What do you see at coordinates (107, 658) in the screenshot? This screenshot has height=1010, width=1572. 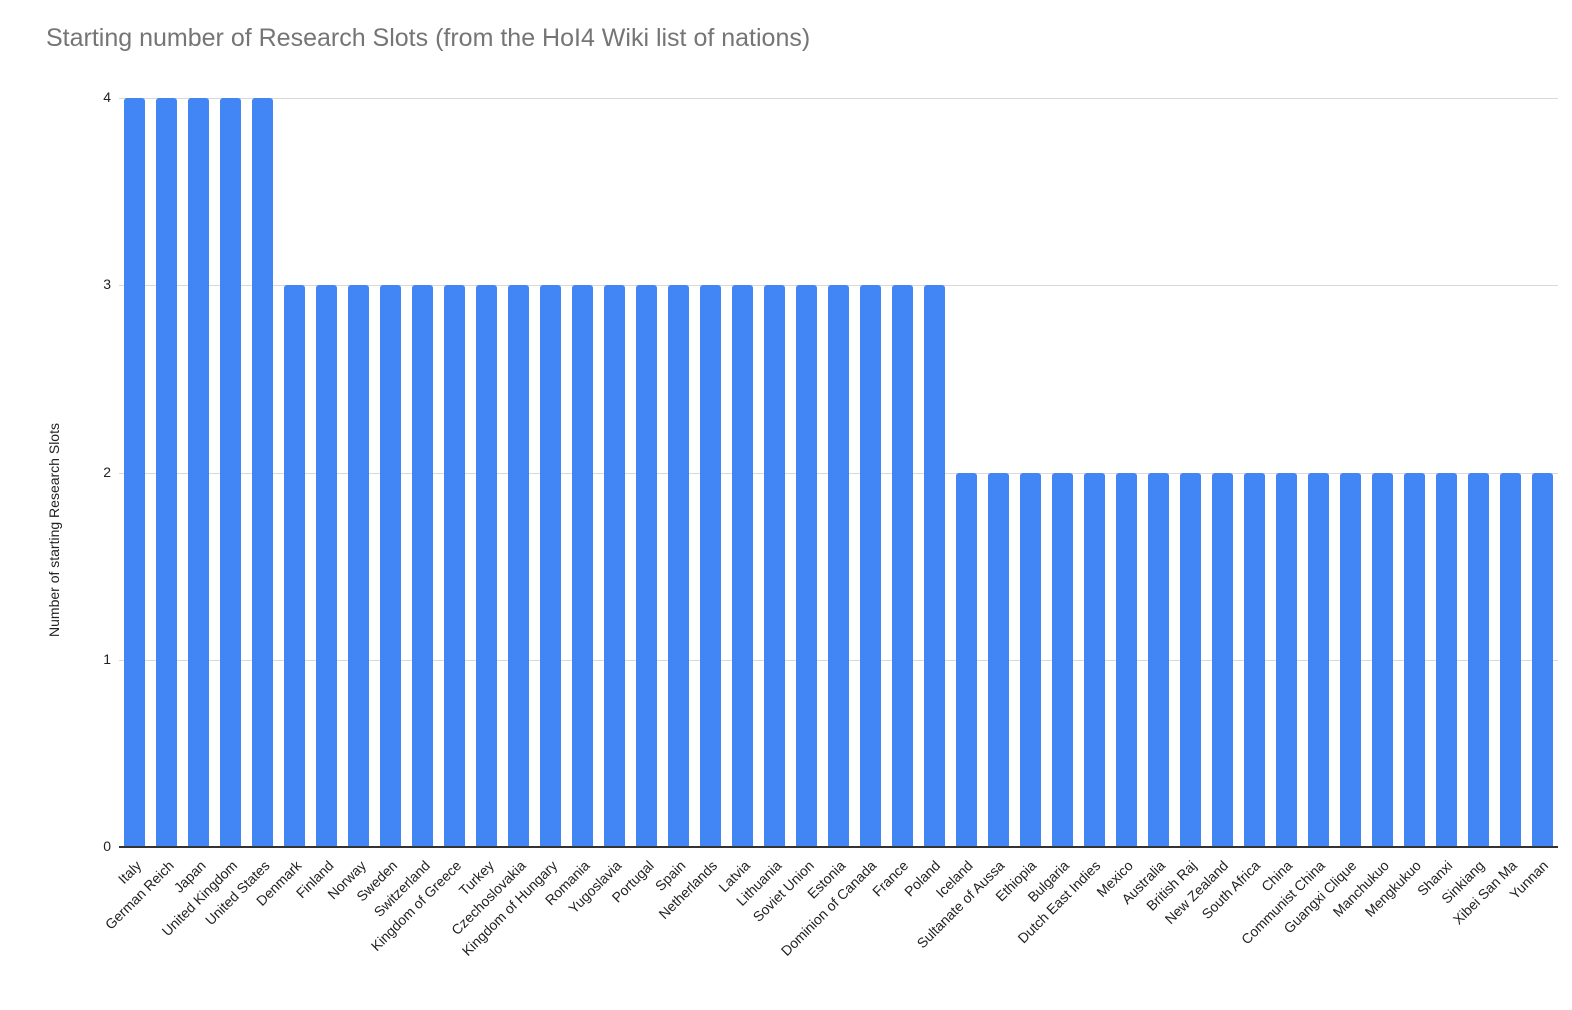 I see `y-tick-label: 1` at bounding box center [107, 658].